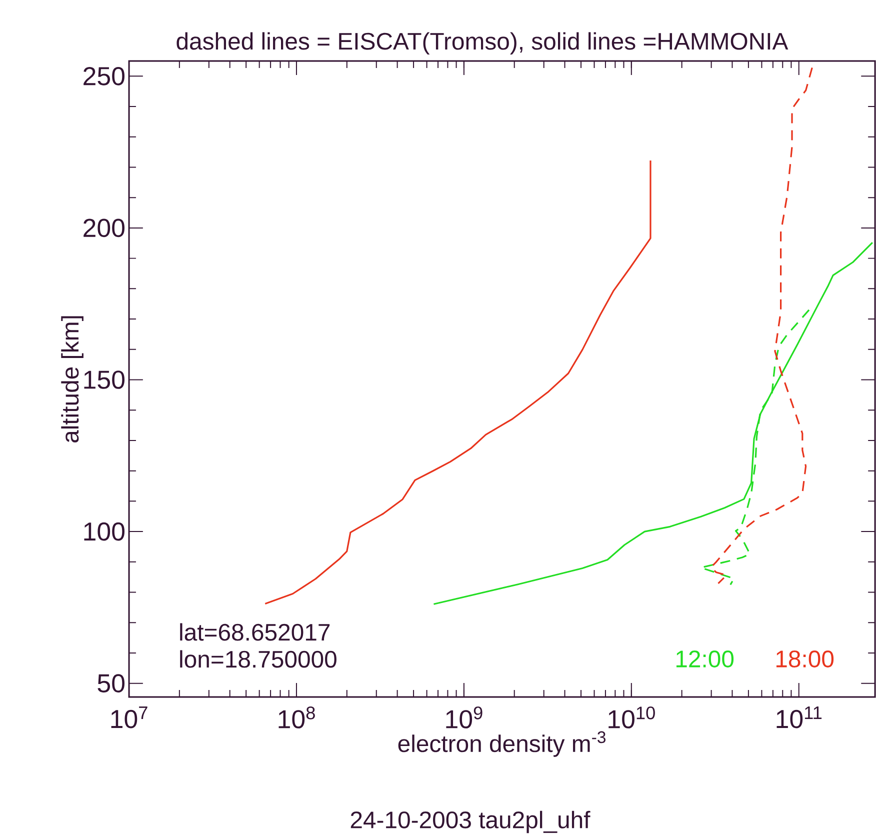 The image size is (876, 838). I want to click on y-tick-label: 50, so click(111, 683).